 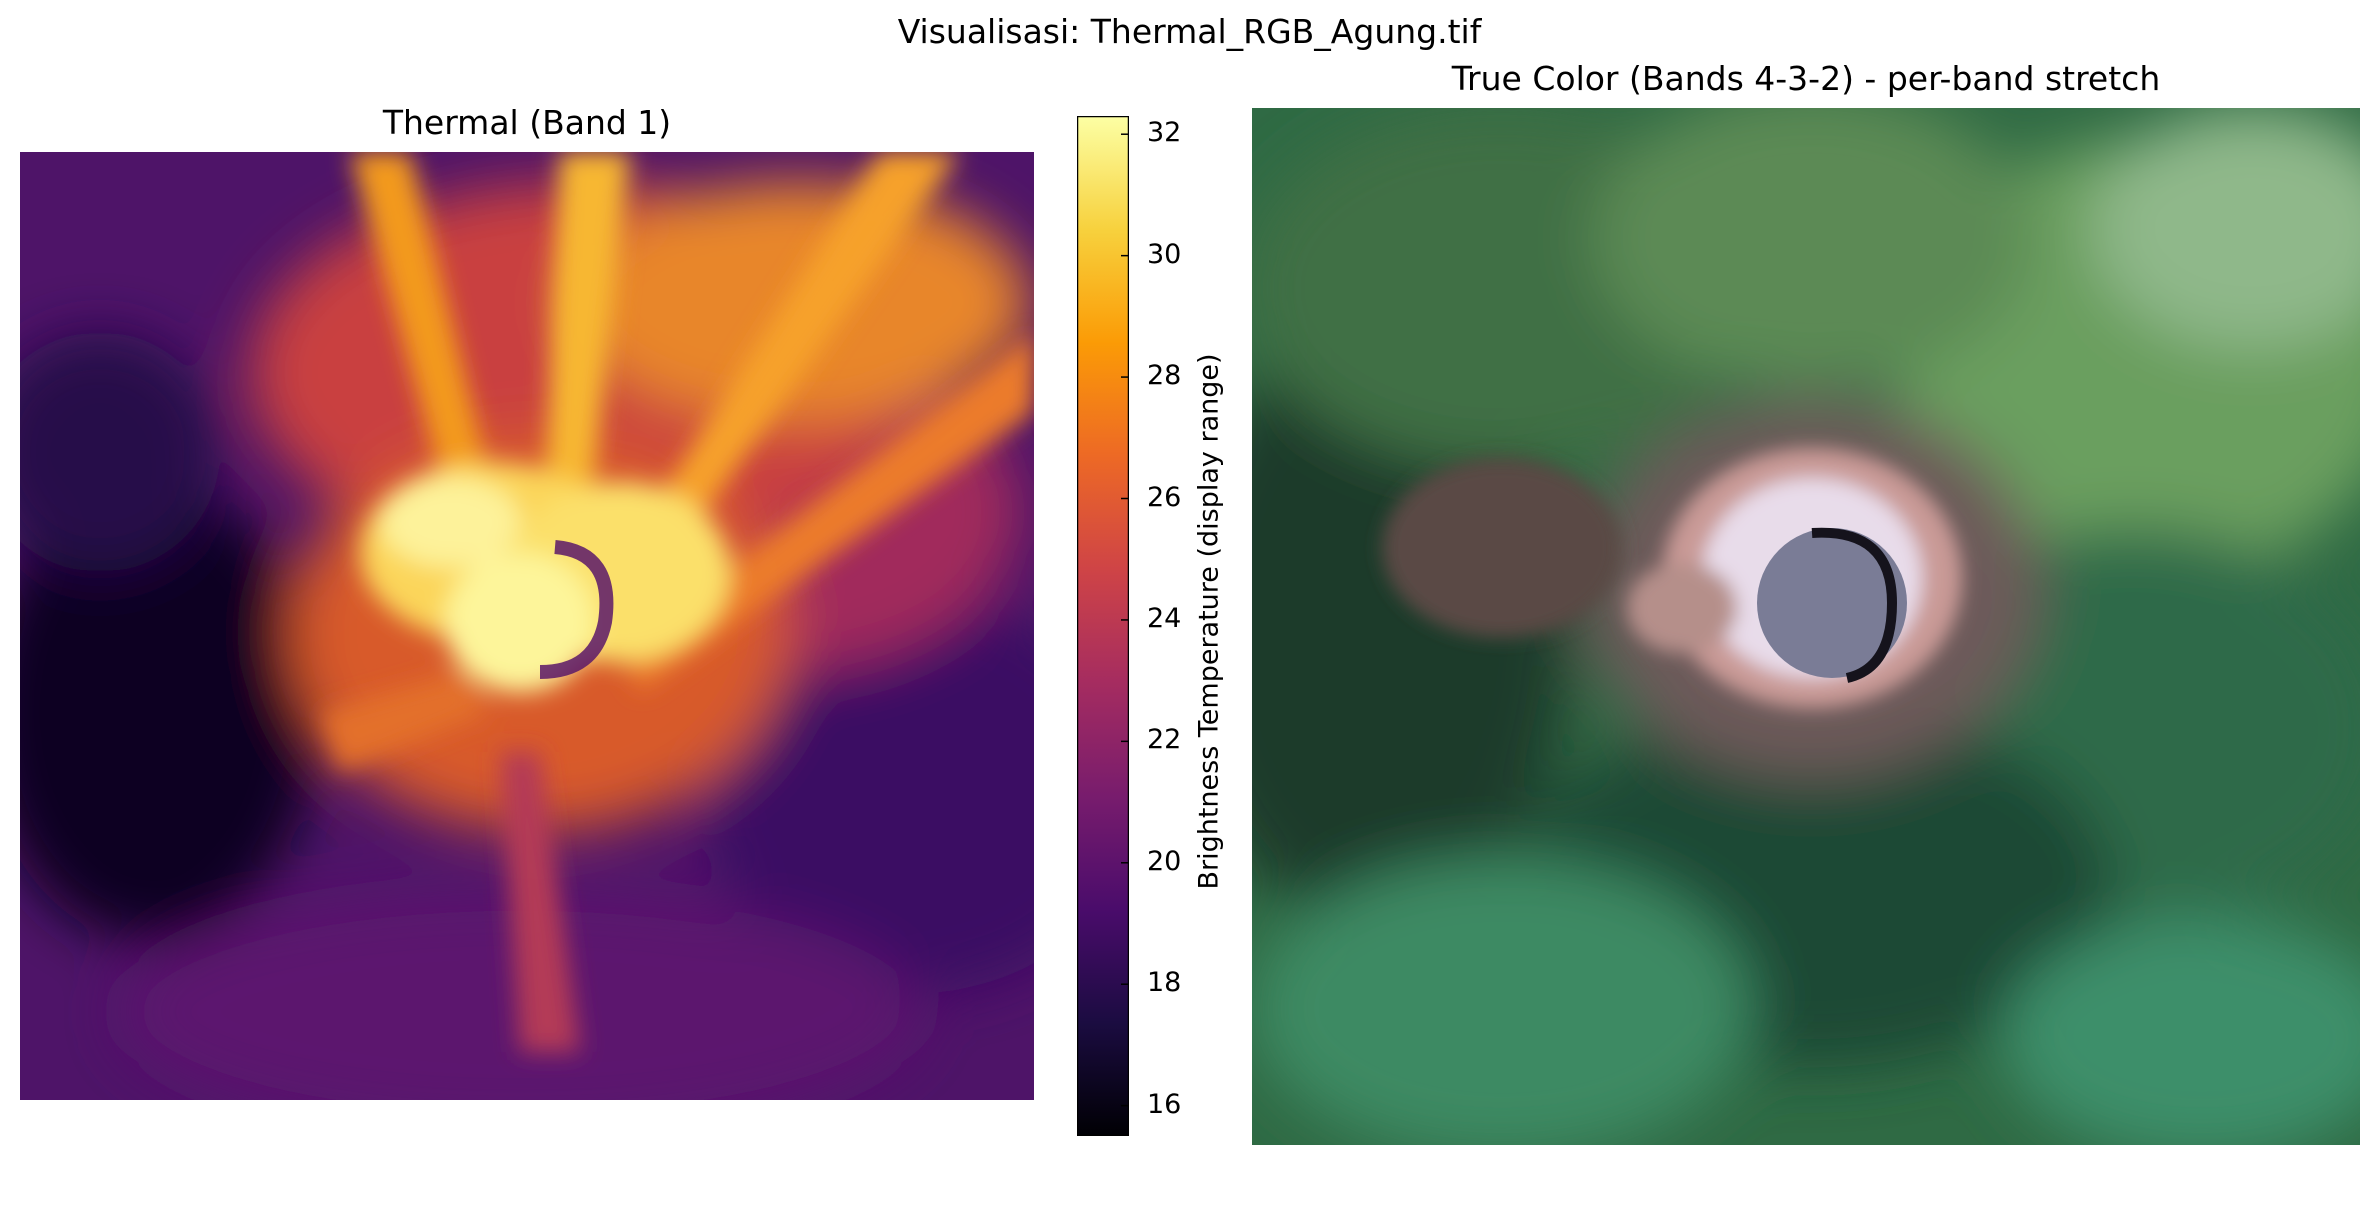 What do you see at coordinates (1164, 618) in the screenshot?
I see `colorbar-tick-label: 24` at bounding box center [1164, 618].